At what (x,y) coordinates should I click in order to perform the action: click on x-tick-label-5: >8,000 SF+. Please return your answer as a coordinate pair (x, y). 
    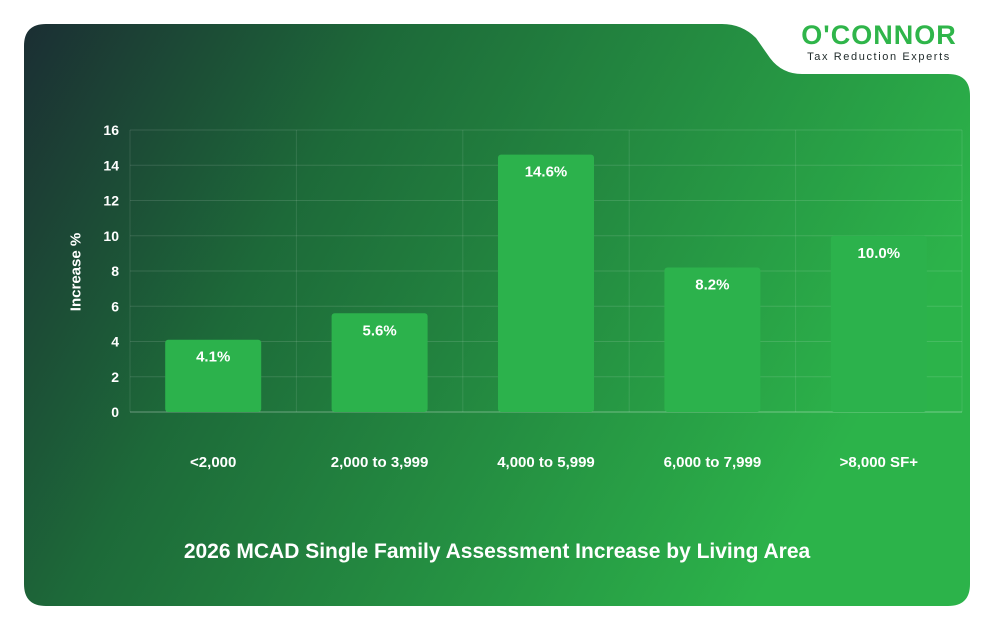
    Looking at the image, I should click on (879, 462).